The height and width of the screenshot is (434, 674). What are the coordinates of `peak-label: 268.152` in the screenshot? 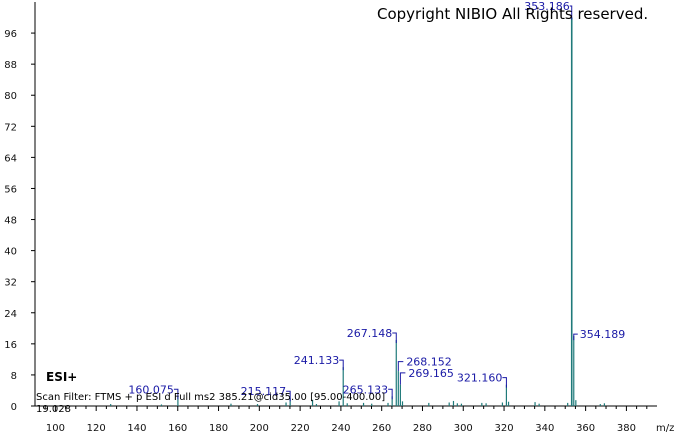 It's located at (429, 362).